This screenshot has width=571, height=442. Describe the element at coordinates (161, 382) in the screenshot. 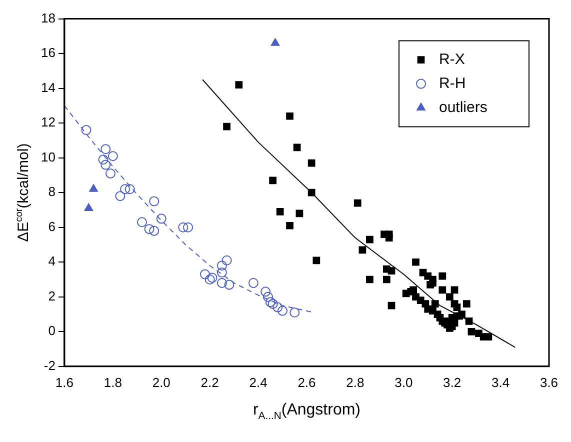

I see `x-tick-label: 2.0` at that location.